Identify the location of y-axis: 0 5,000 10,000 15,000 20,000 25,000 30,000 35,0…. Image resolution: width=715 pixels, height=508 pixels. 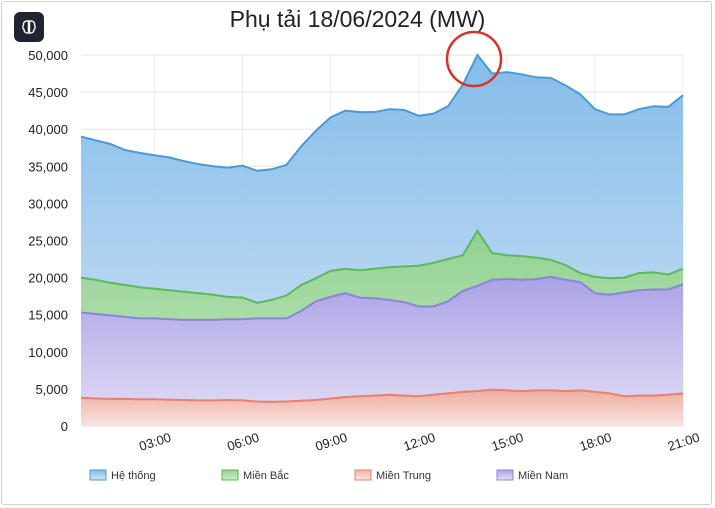
(48, 241).